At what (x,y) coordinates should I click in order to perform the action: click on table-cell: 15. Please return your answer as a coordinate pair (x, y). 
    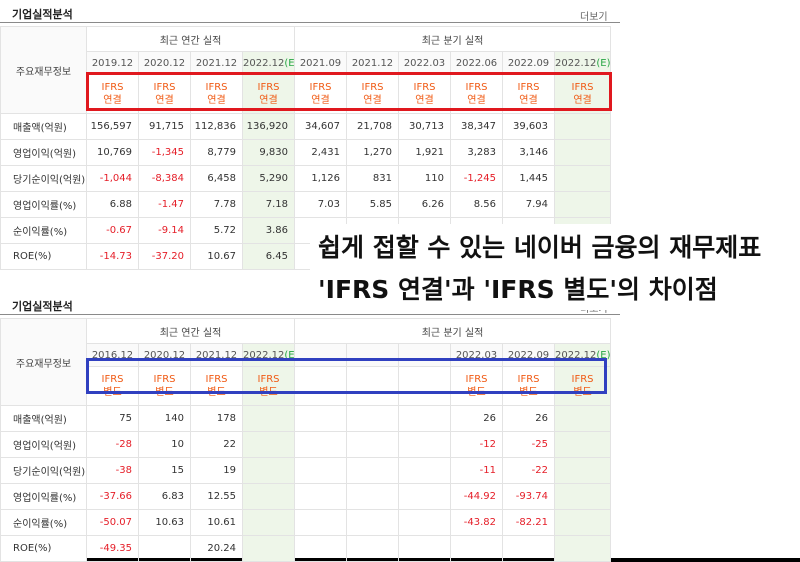
    Looking at the image, I should click on (164, 470).